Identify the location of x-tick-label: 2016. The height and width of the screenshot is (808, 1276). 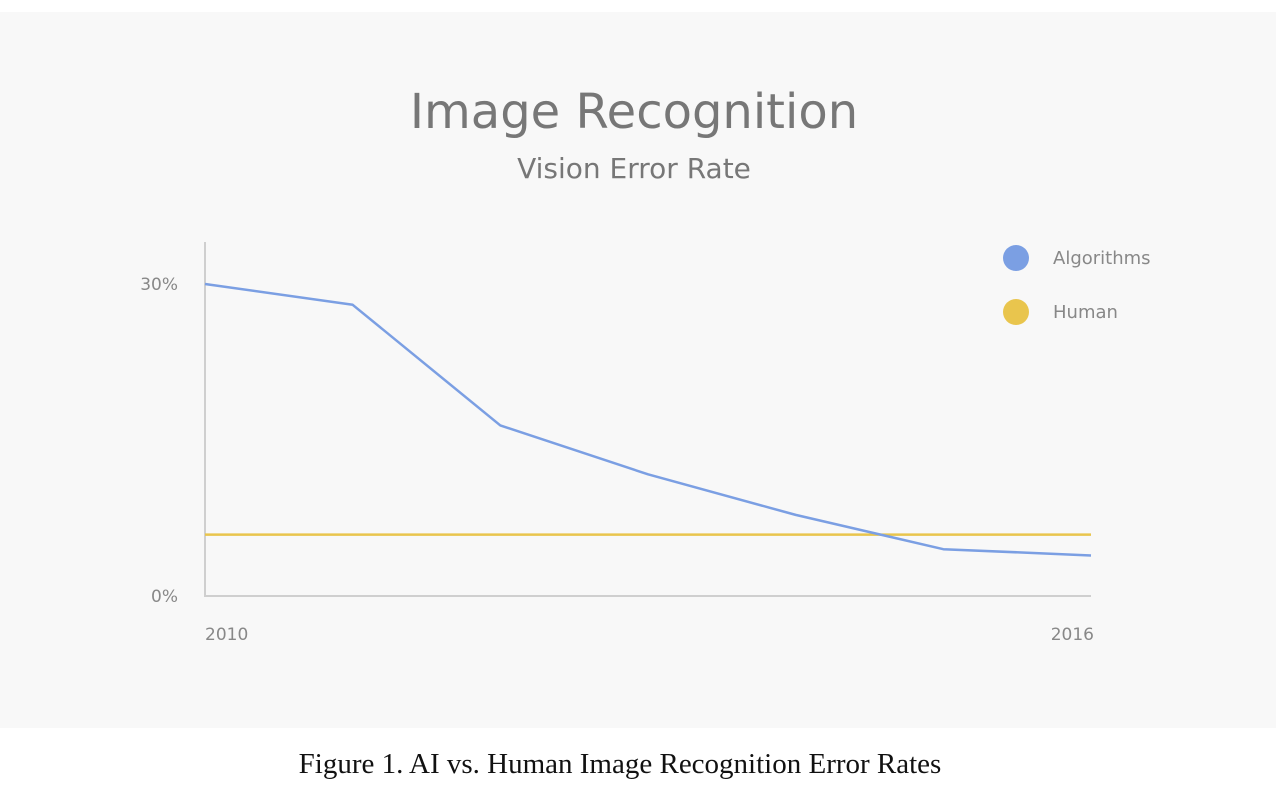
(1072, 635).